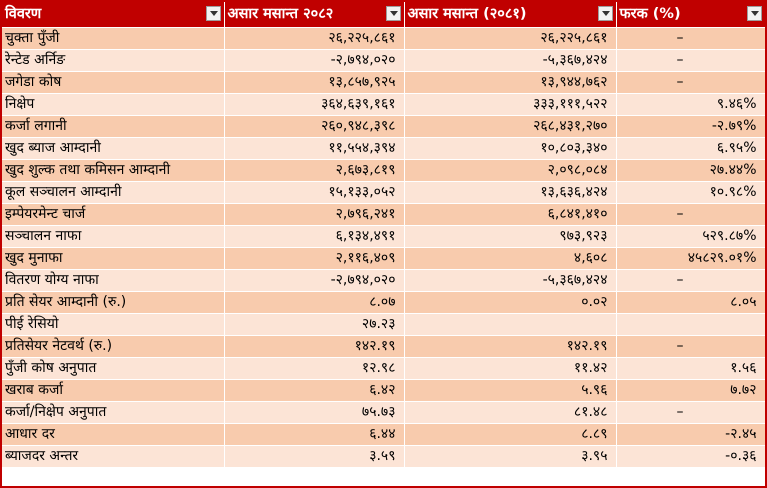 This screenshot has height=488, width=767. What do you see at coordinates (113, 38) in the screenshot?
I see `cell-description: चुक्ता पुँजी` at bounding box center [113, 38].